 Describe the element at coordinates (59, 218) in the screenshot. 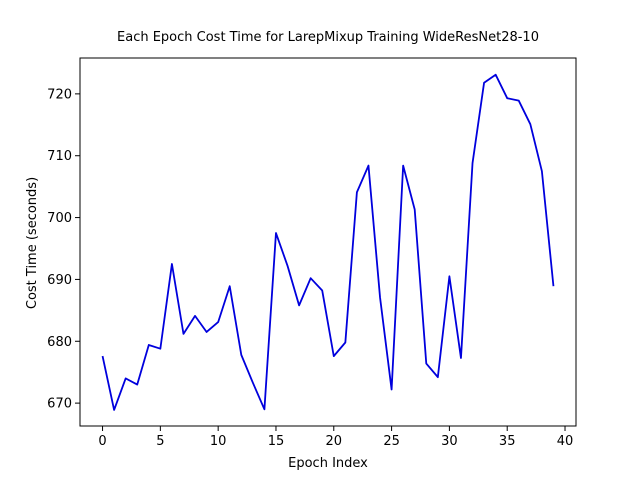

I see `y-tick-label: 700` at that location.